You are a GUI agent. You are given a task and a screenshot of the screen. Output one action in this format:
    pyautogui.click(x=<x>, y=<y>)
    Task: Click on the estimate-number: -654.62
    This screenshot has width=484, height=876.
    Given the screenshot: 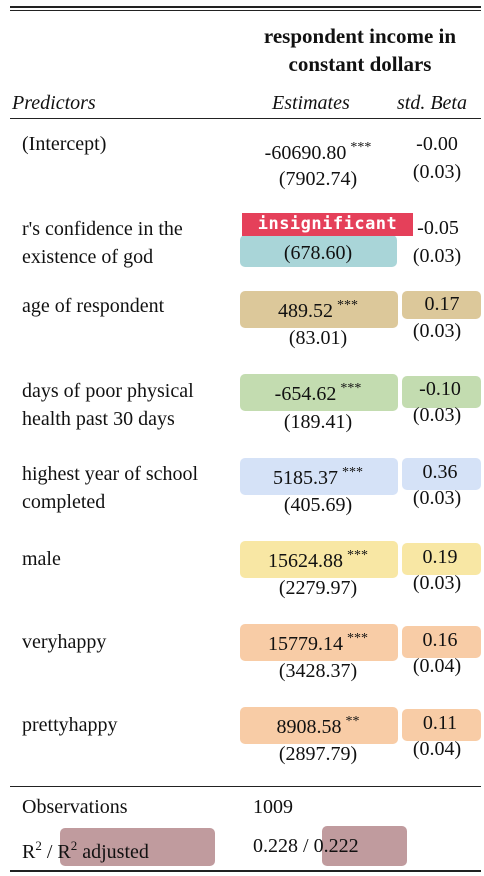 What is the action you would take?
    pyautogui.click(x=305, y=394)
    